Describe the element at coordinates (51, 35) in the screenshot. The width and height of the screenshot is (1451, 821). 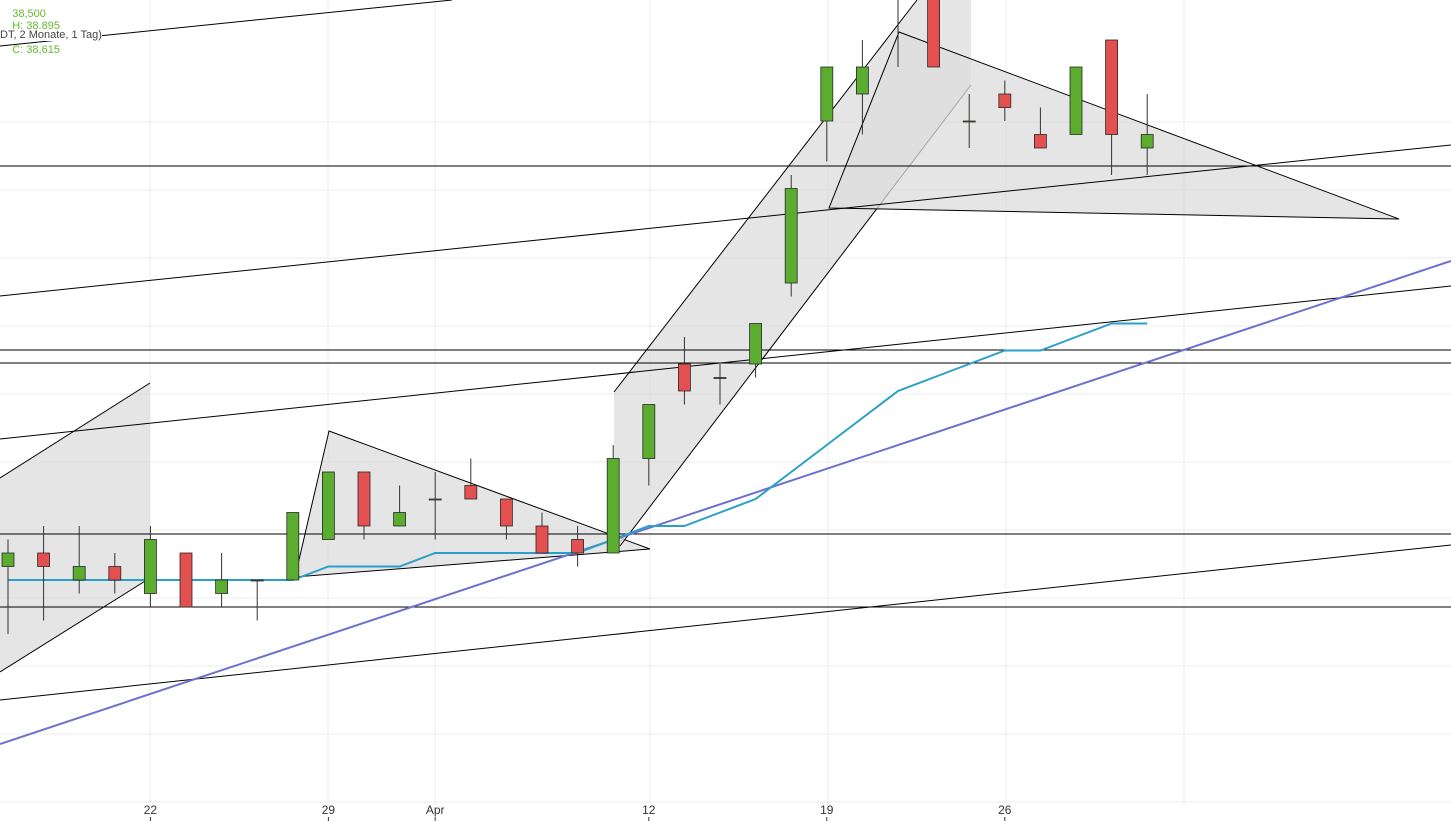
I see `chart-subtitle: DT, 2 Monate, 1 Tag)` at that location.